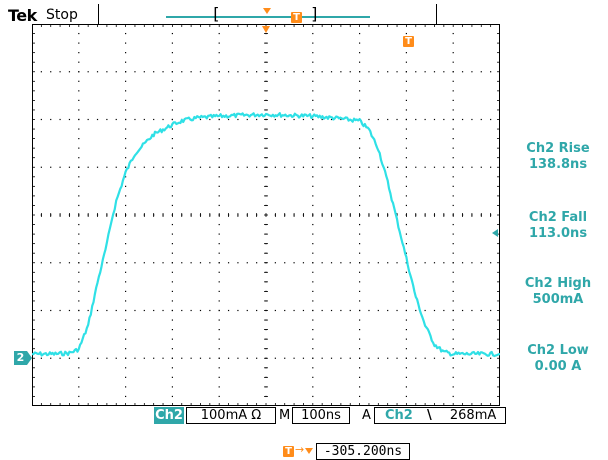 This screenshot has width=608, height=460. What do you see at coordinates (558, 233) in the screenshot?
I see `measurement-fall-value: 113.0ns` at bounding box center [558, 233].